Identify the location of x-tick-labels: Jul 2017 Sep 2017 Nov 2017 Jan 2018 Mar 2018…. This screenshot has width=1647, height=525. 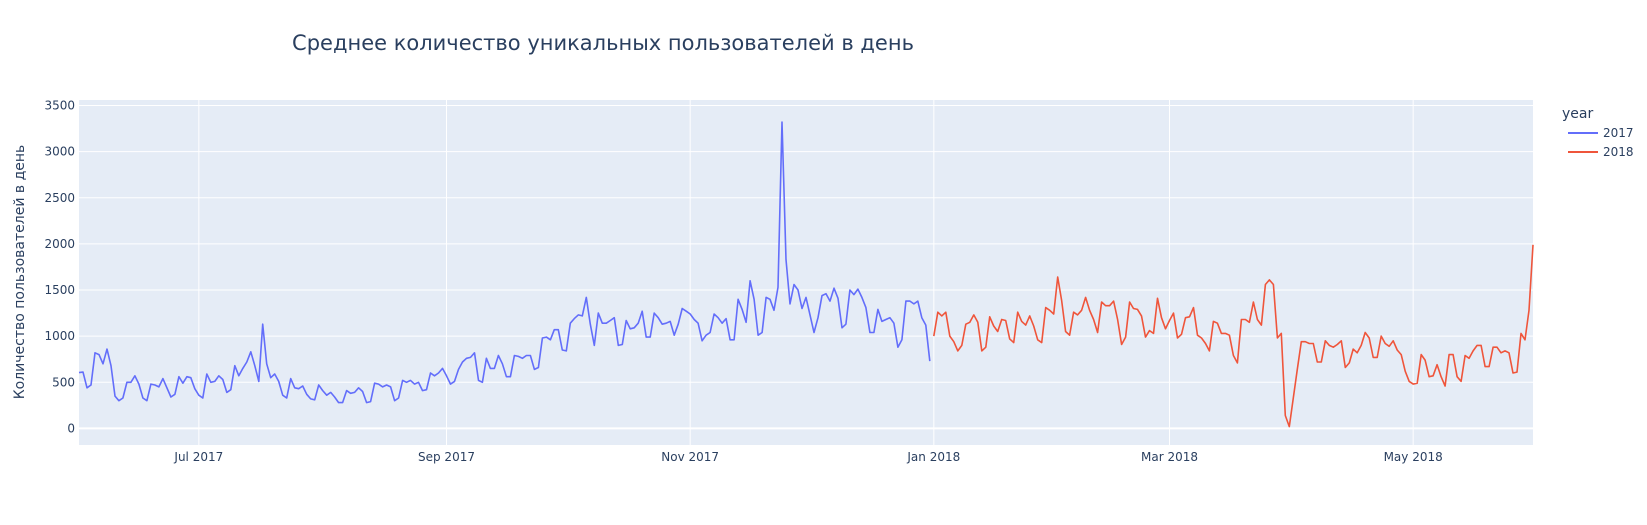
(807, 457).